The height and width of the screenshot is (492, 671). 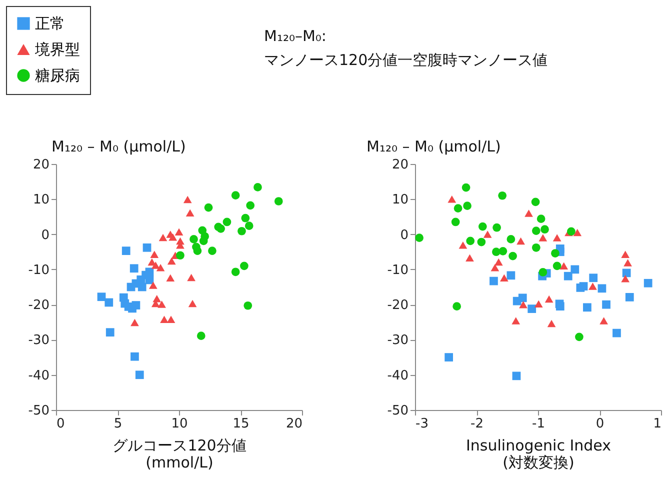 I want to click on y-tick-label: -20, so click(x=397, y=306).